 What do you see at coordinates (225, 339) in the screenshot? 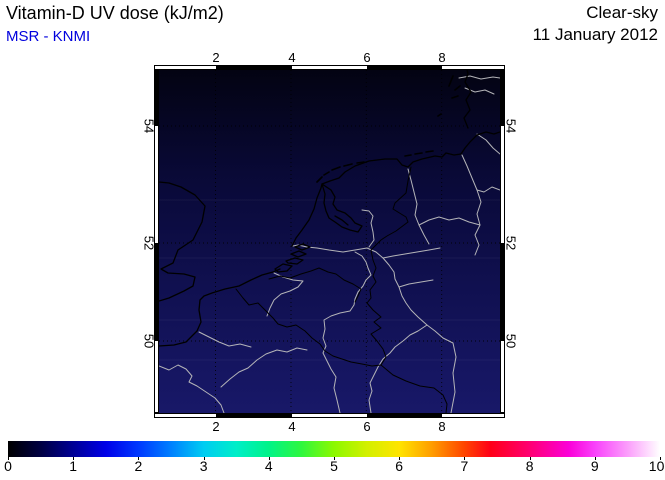
I see `river-somme` at bounding box center [225, 339].